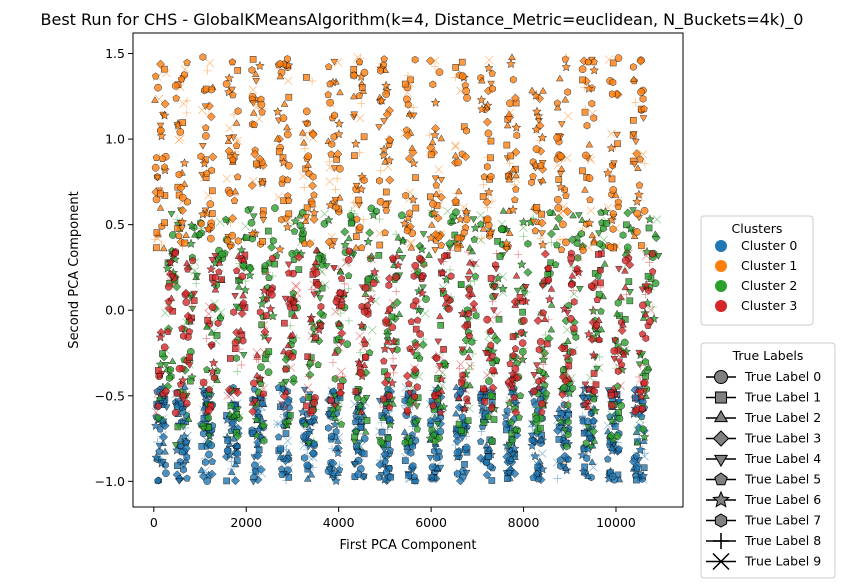 This screenshot has height=588, width=845. What do you see at coordinates (110, 481) in the screenshot?
I see `y-tick-label: −1.0` at bounding box center [110, 481].